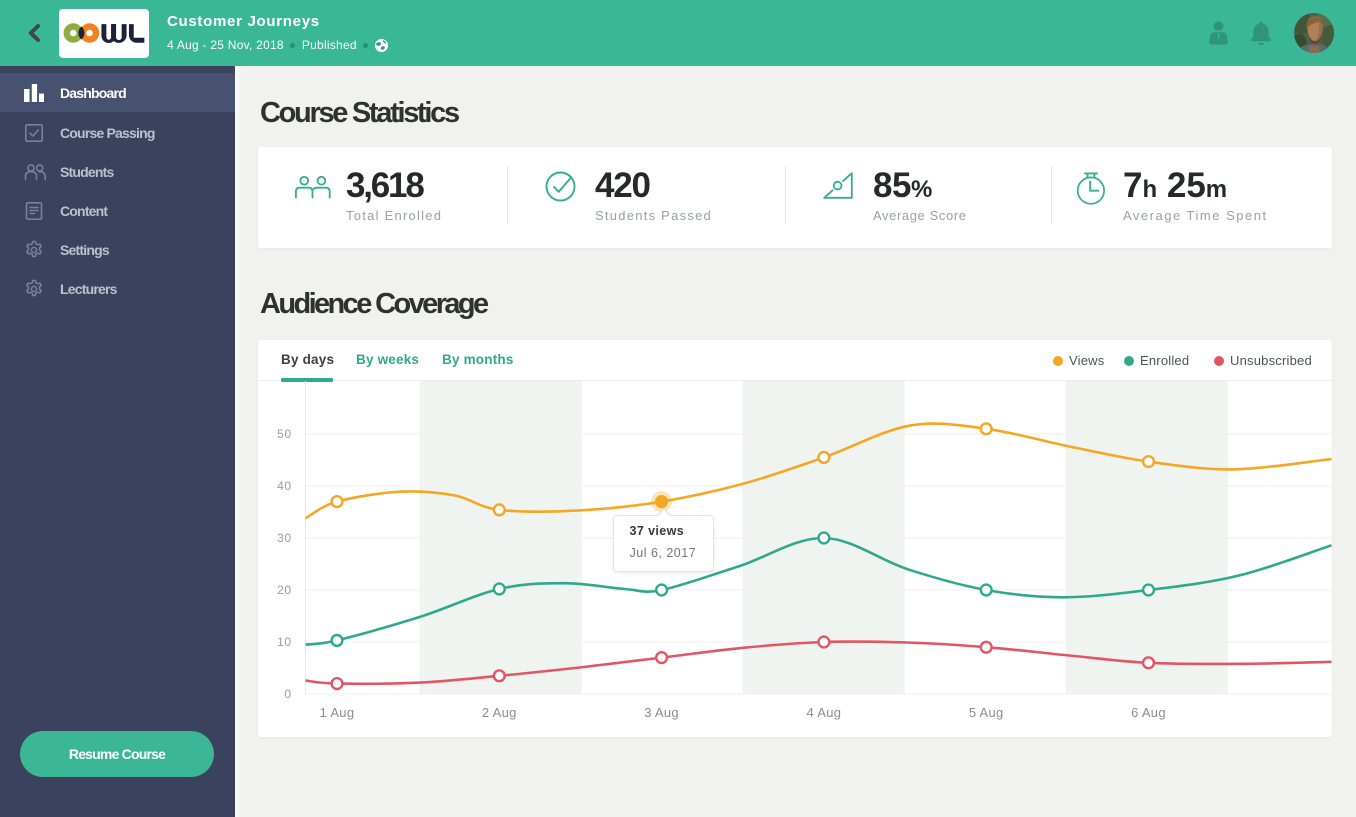 This screenshot has width=1356, height=817. I want to click on svg-text: 20, so click(284, 590).